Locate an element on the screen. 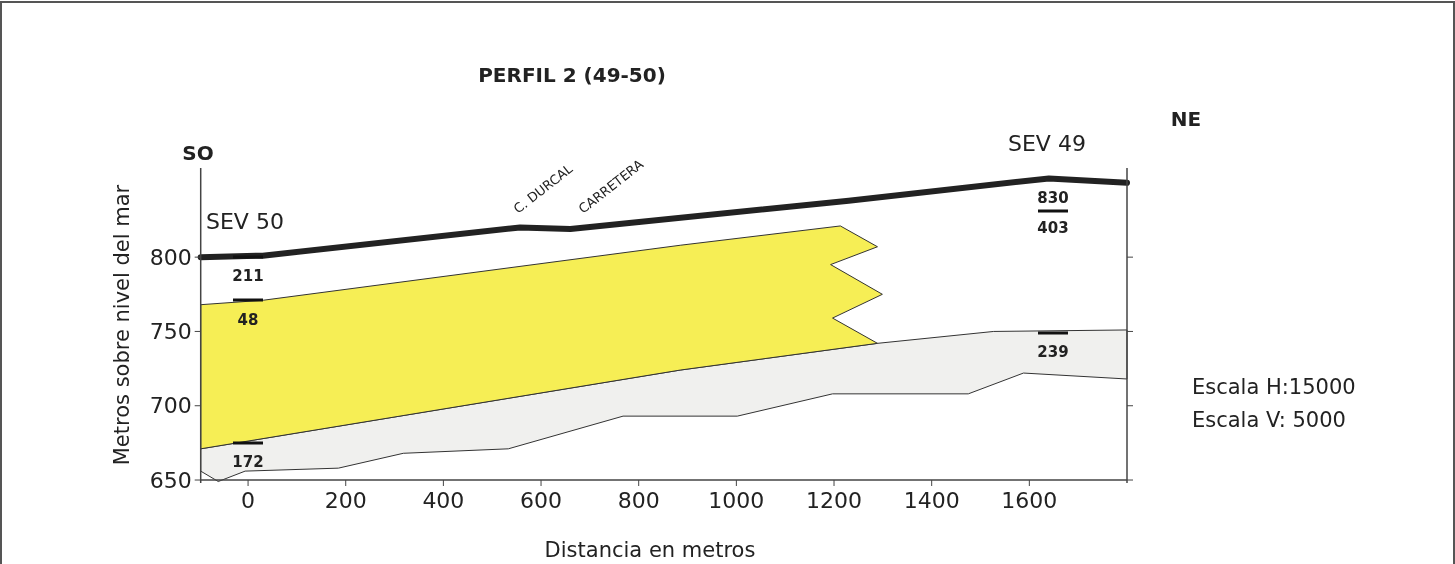 The image size is (1455, 564). text: SEV 49 is located at coordinates (1047, 143).